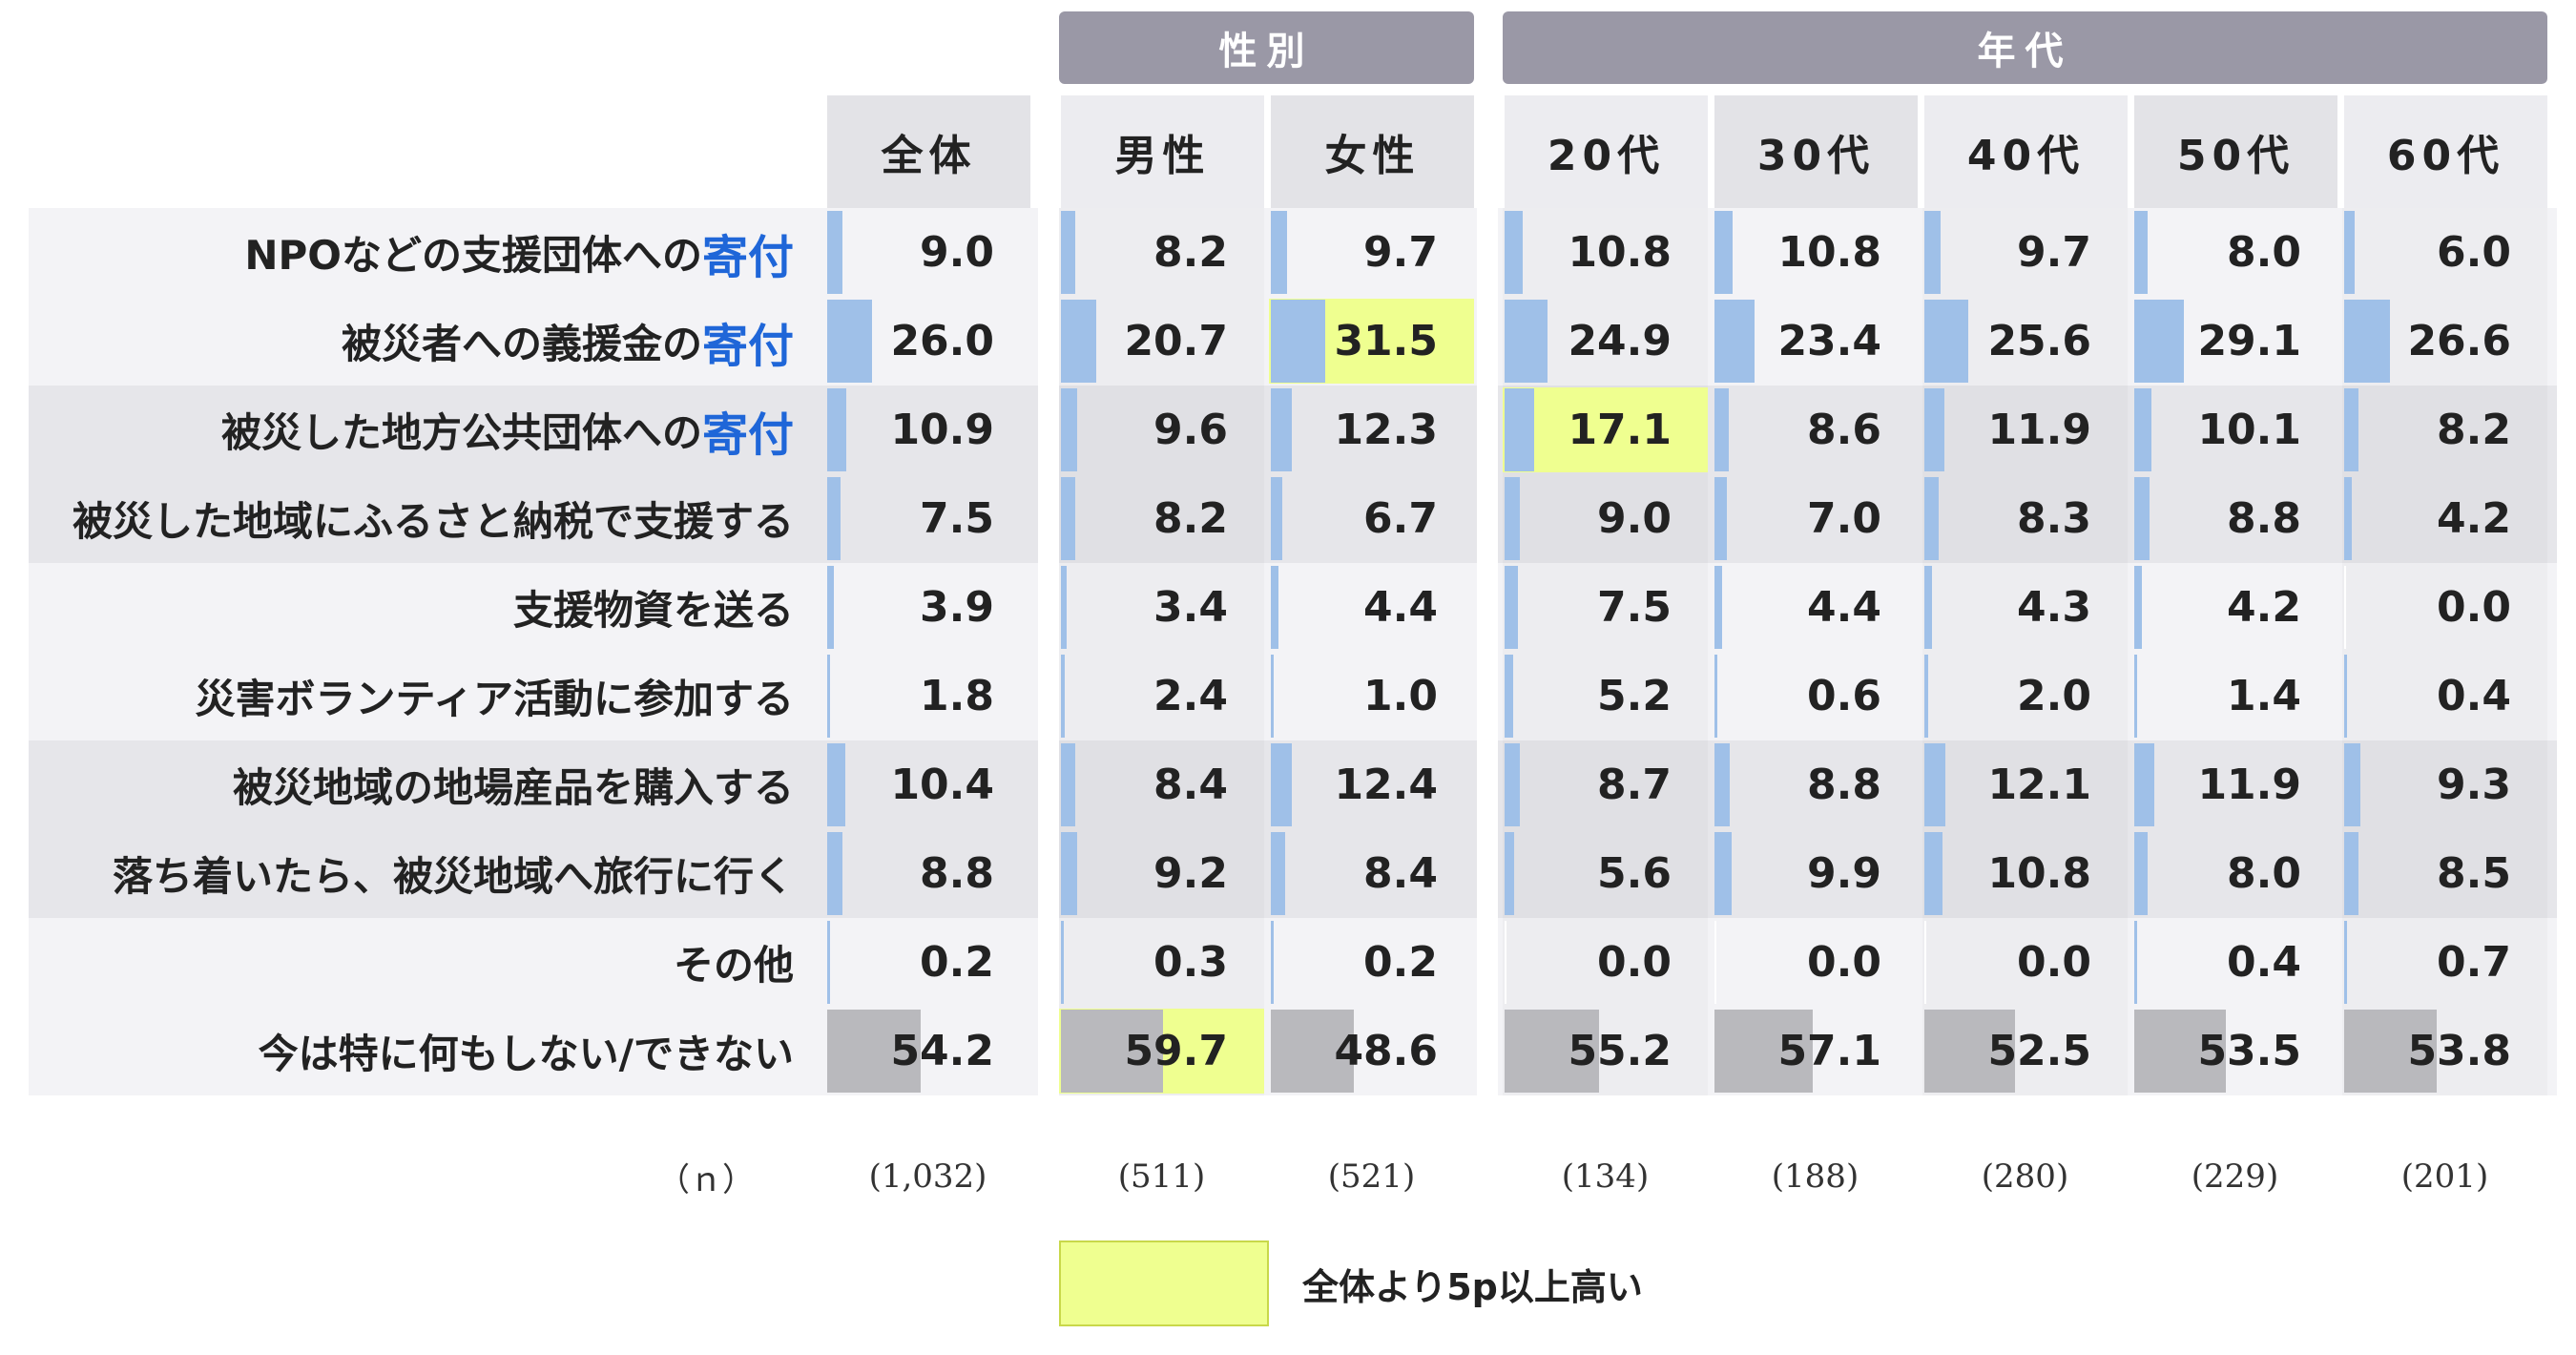  What do you see at coordinates (1048, 595) in the screenshot?
I see `group-separator` at bounding box center [1048, 595].